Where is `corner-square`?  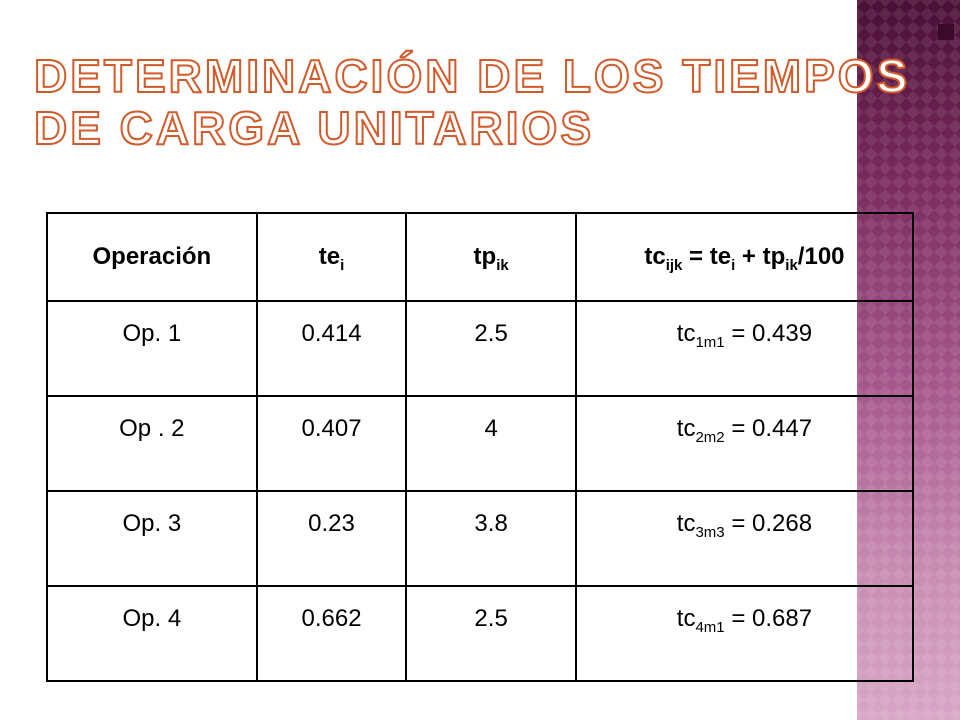
corner-square is located at coordinates (946, 32).